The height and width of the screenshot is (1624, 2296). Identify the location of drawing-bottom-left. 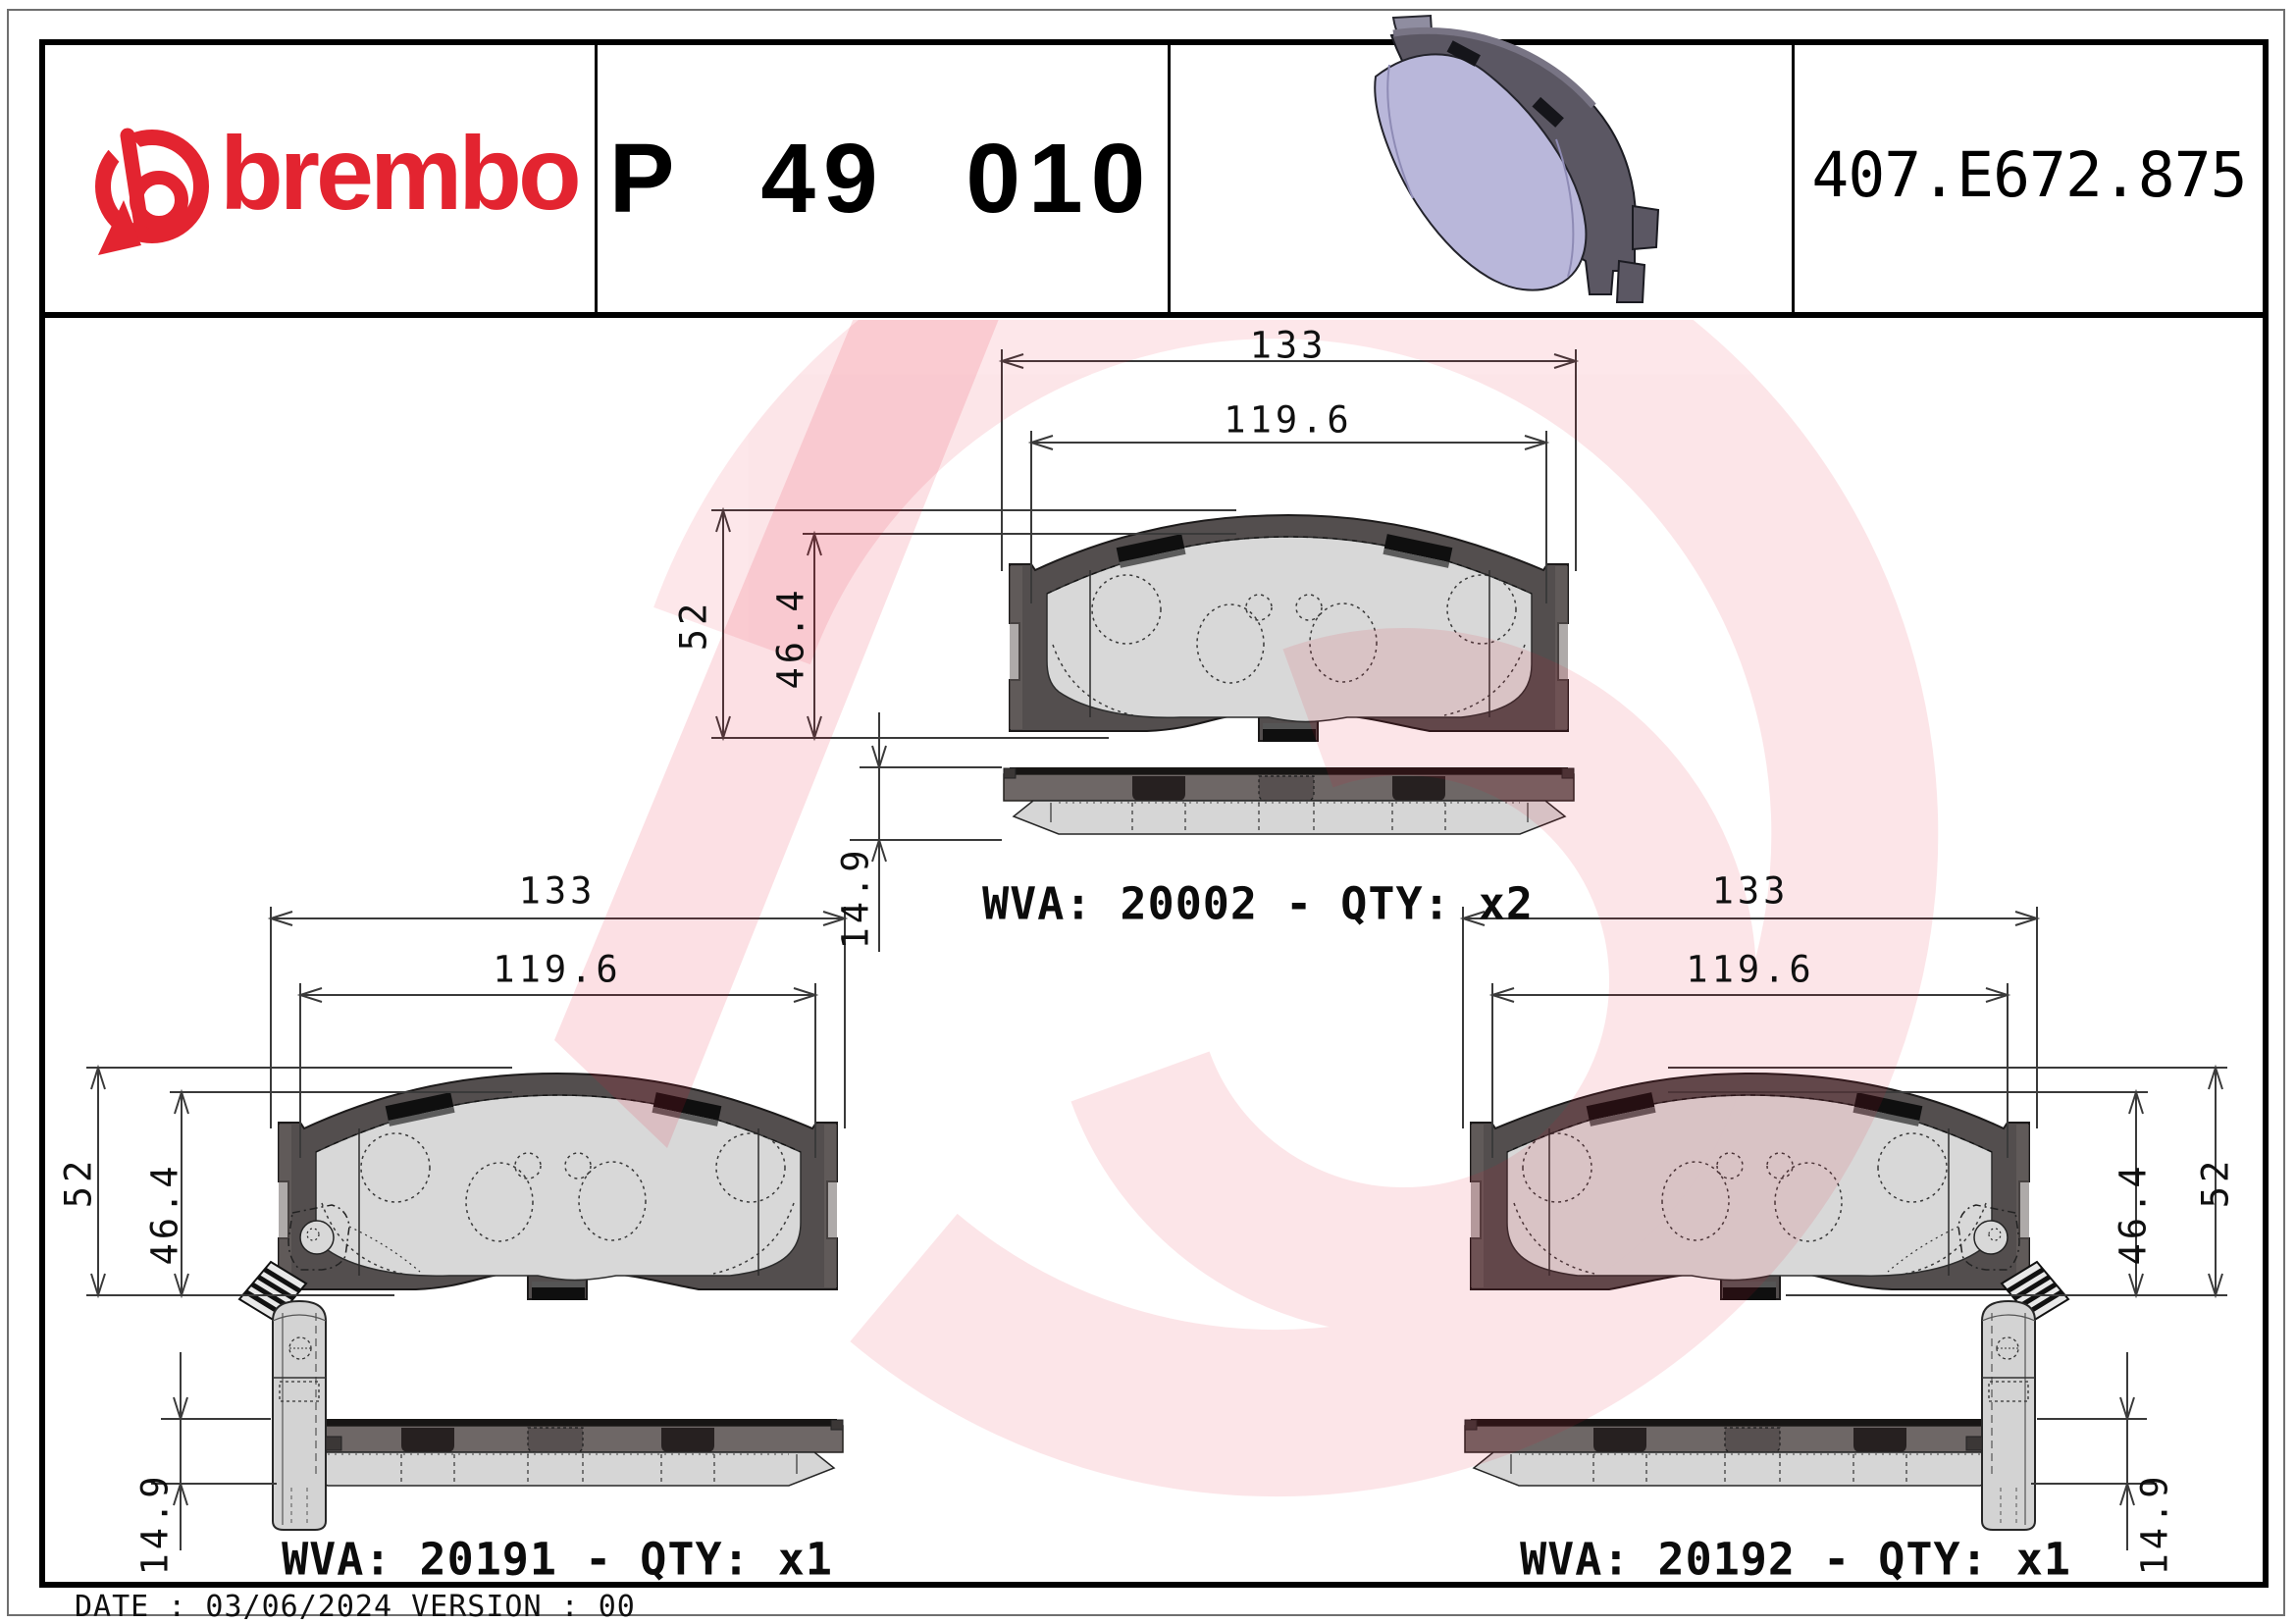
(467, 1228).